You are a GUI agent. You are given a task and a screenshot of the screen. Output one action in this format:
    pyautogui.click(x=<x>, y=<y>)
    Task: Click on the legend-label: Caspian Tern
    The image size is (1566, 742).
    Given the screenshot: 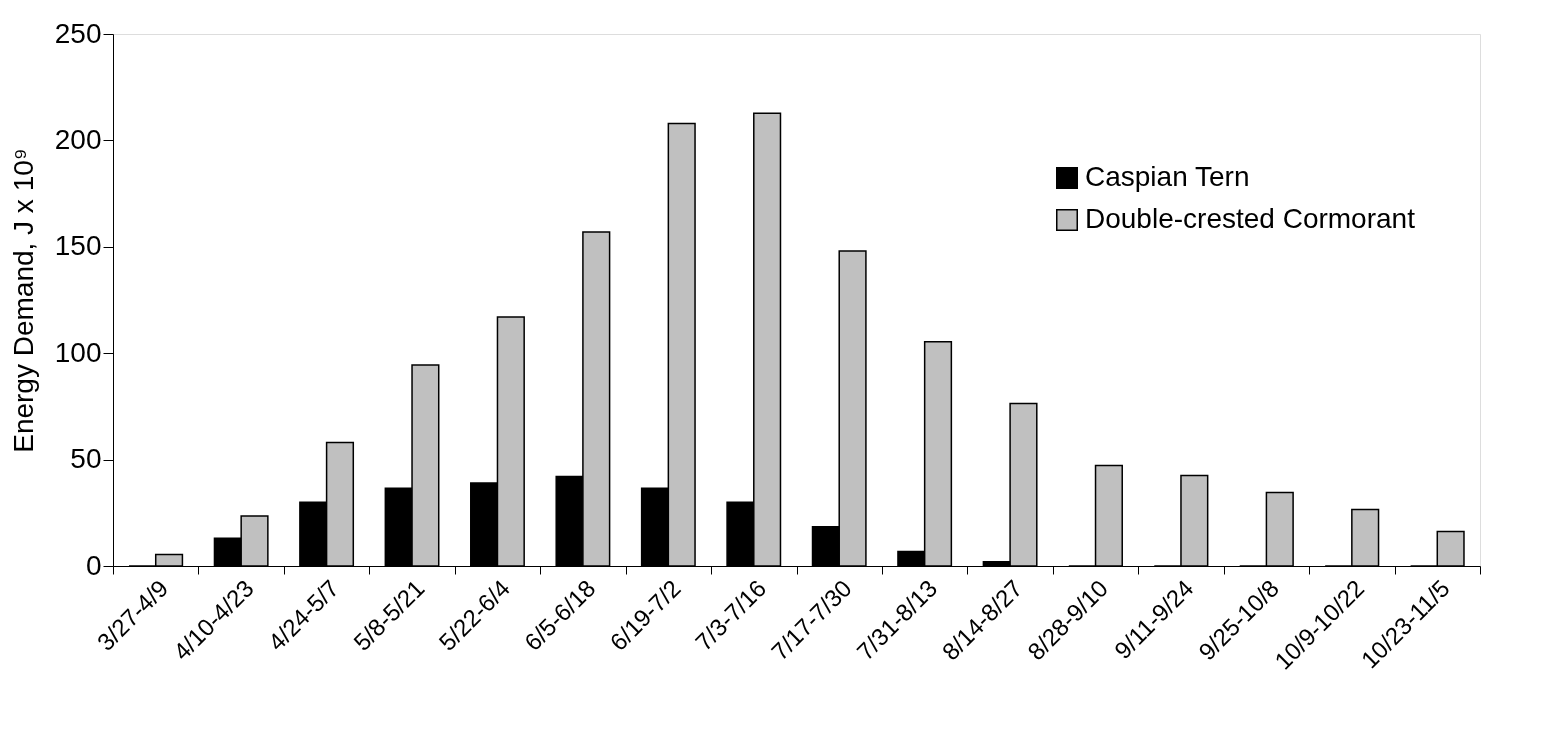 What is the action you would take?
    pyautogui.click(x=1167, y=176)
    